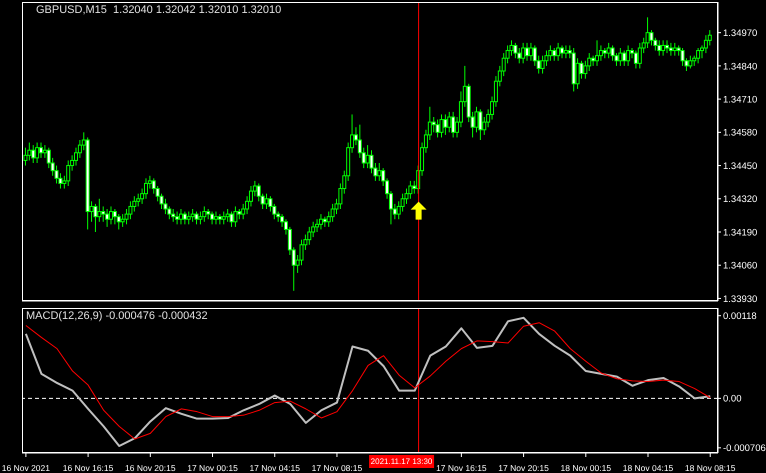 The image size is (766, 473). What do you see at coordinates (26, 468) in the screenshot?
I see `x-tick-label: 16 Nov 2021` at bounding box center [26, 468].